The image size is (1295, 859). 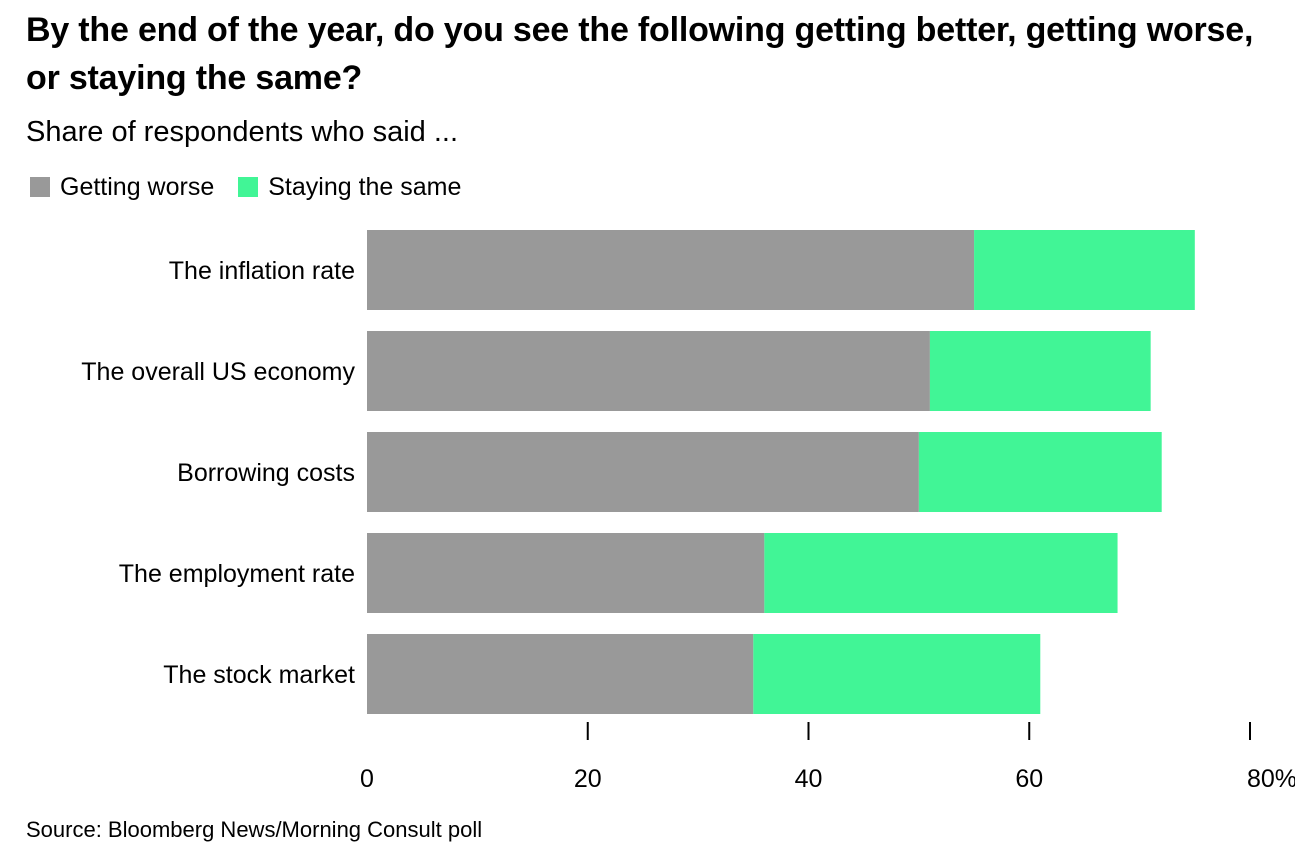 I want to click on legend-item-staying-the-same: Staying the same, so click(x=349, y=187).